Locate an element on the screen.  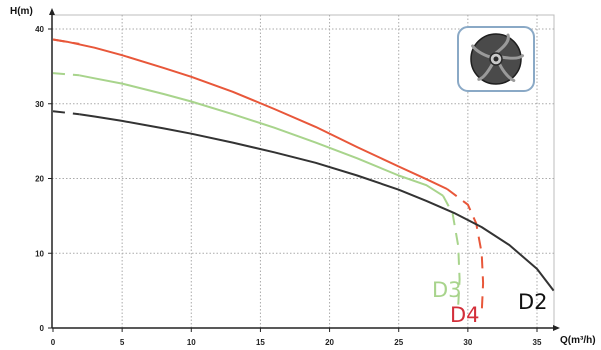
y-tick-label: 10 is located at coordinates (39, 253).